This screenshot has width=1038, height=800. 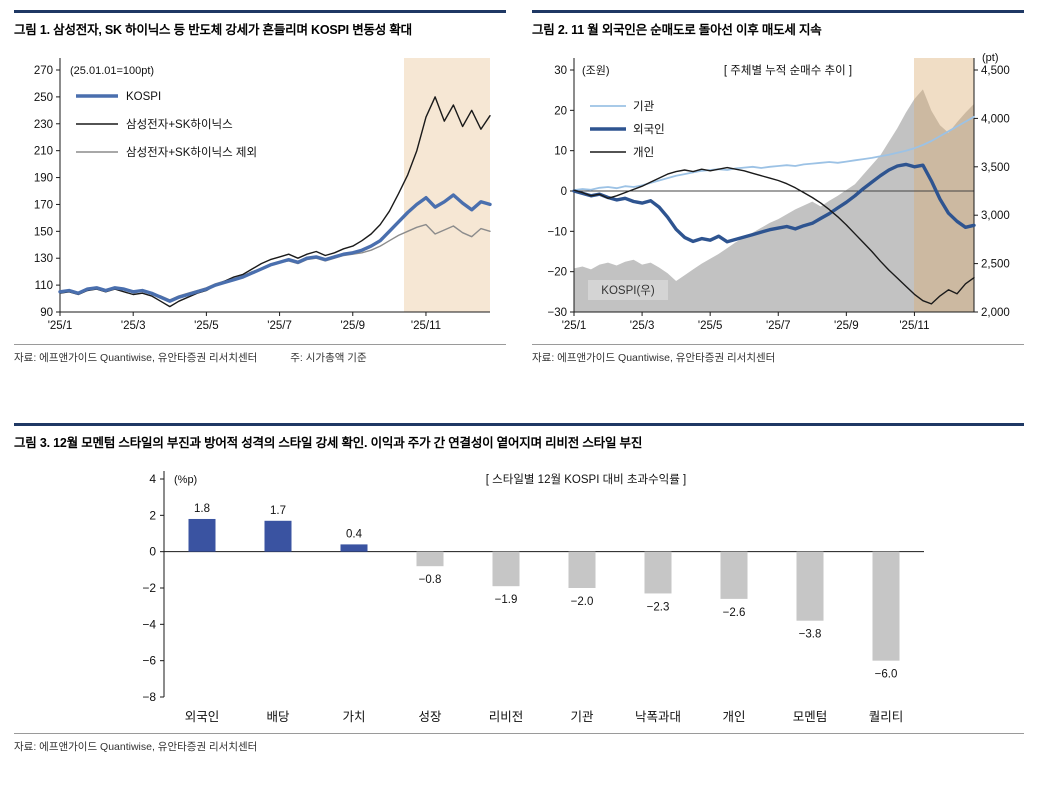 I want to click on svg-text: 1.7, so click(x=278, y=511).